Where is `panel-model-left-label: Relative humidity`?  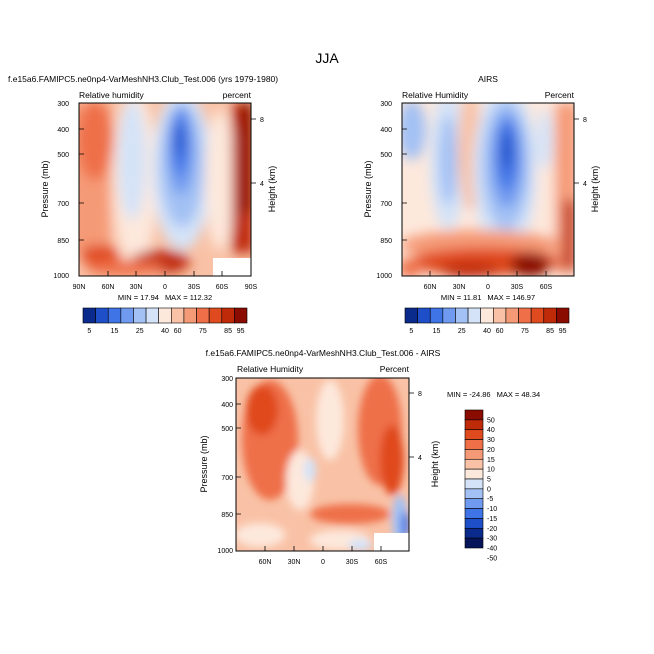
panel-model-left-label: Relative humidity is located at coordinates (111, 95).